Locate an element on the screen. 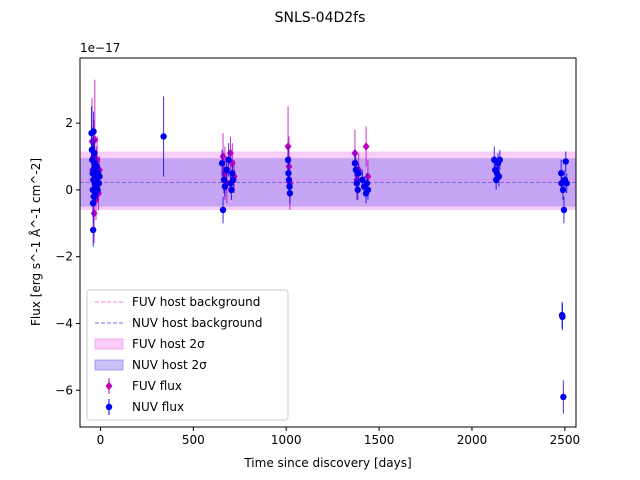 Image resolution: width=640 pixels, height=480 pixels. legend-label: FUV flux is located at coordinates (157, 386).